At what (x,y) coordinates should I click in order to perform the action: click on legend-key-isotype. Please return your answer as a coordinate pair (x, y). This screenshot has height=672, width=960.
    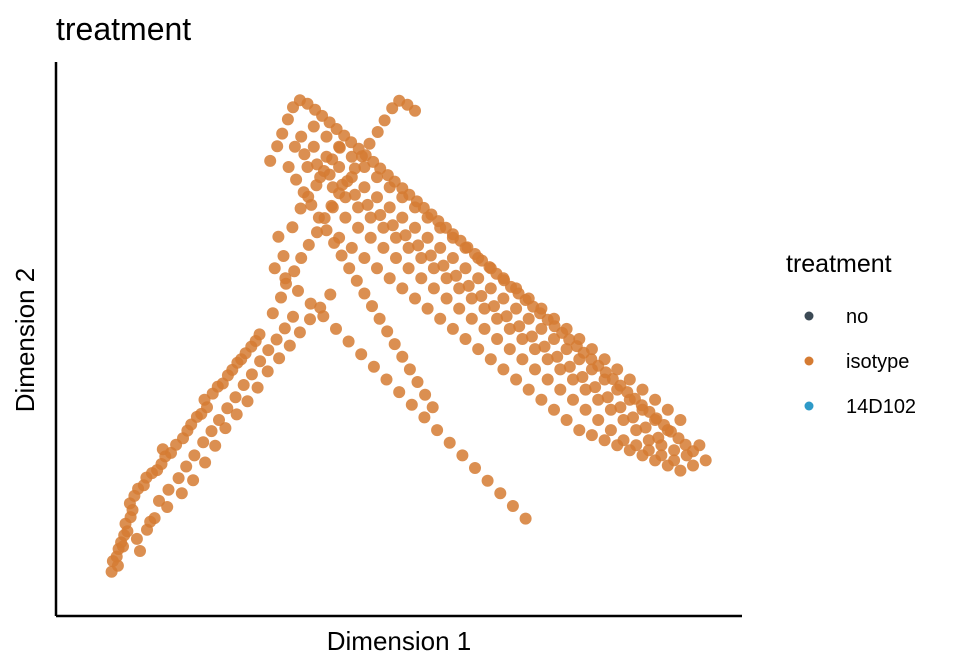
    Looking at the image, I should click on (809, 361).